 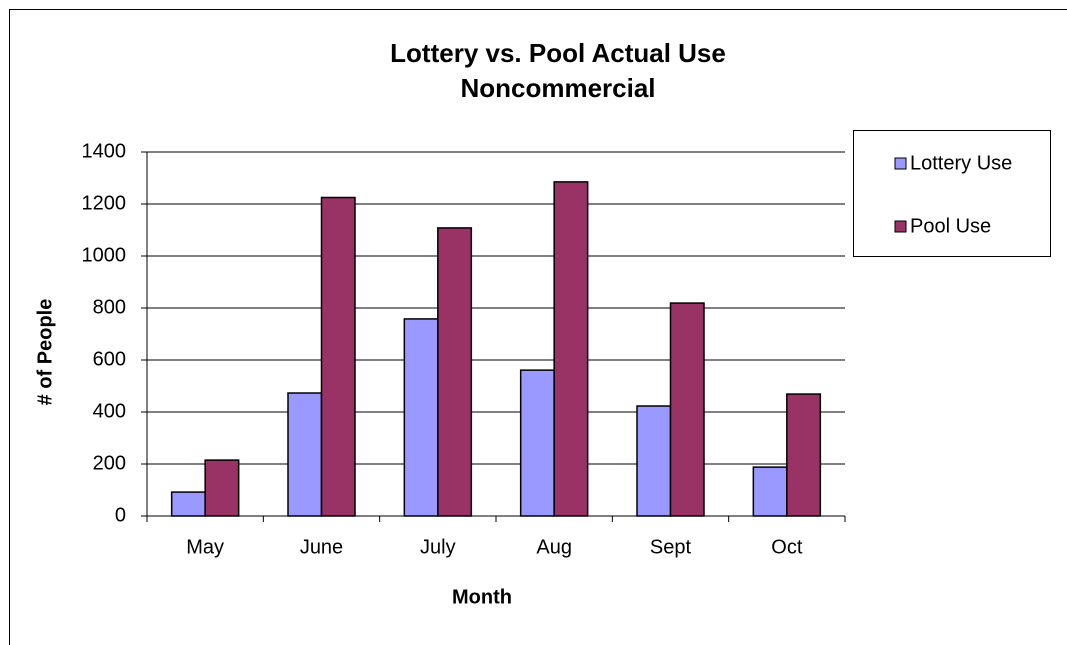 What do you see at coordinates (109, 359) in the screenshot?
I see `y-tick-label: 600` at bounding box center [109, 359].